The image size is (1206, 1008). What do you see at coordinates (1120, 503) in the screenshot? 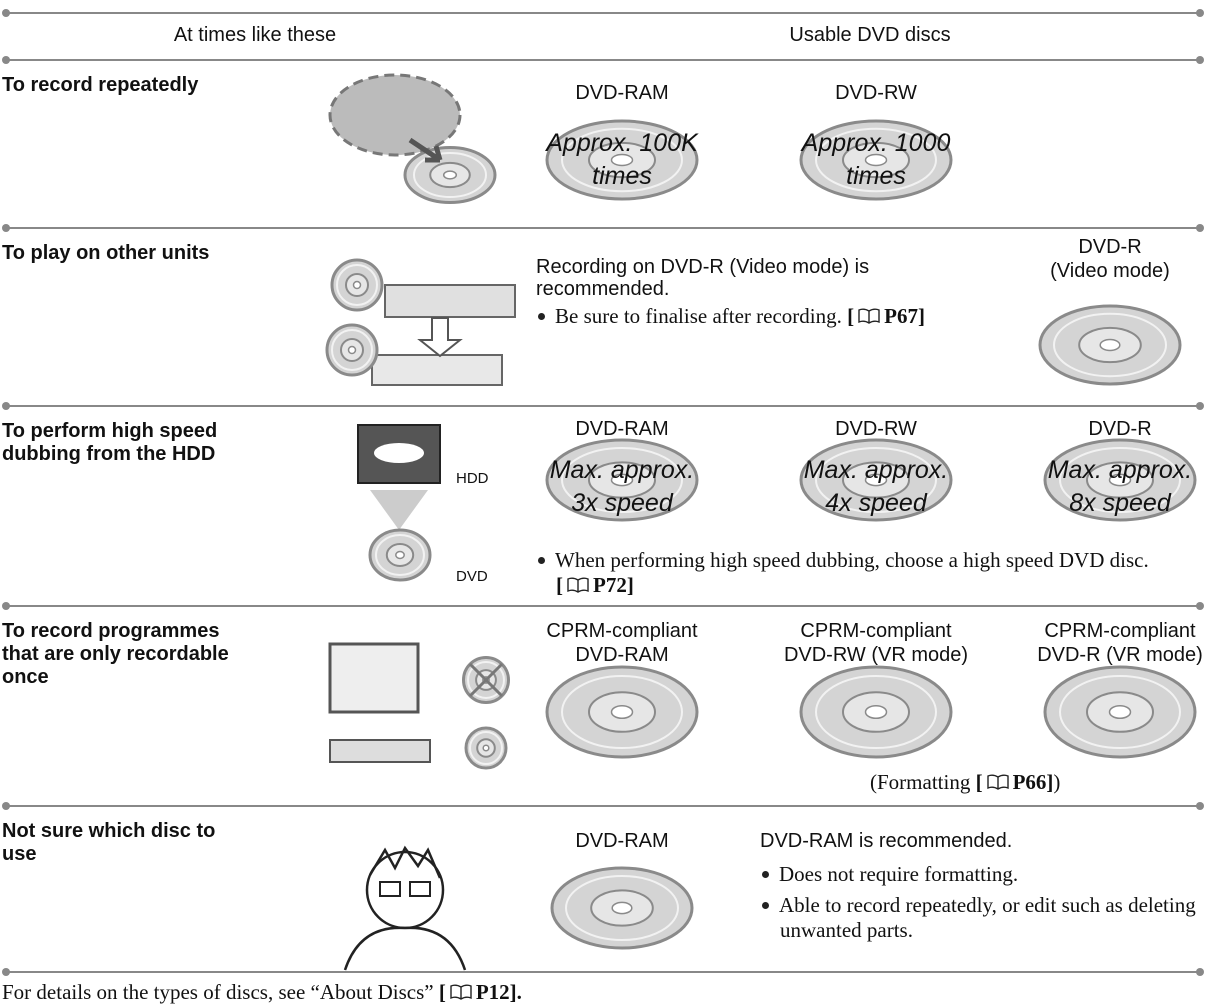
I see `disc-note: 8x speed` at bounding box center [1120, 503].